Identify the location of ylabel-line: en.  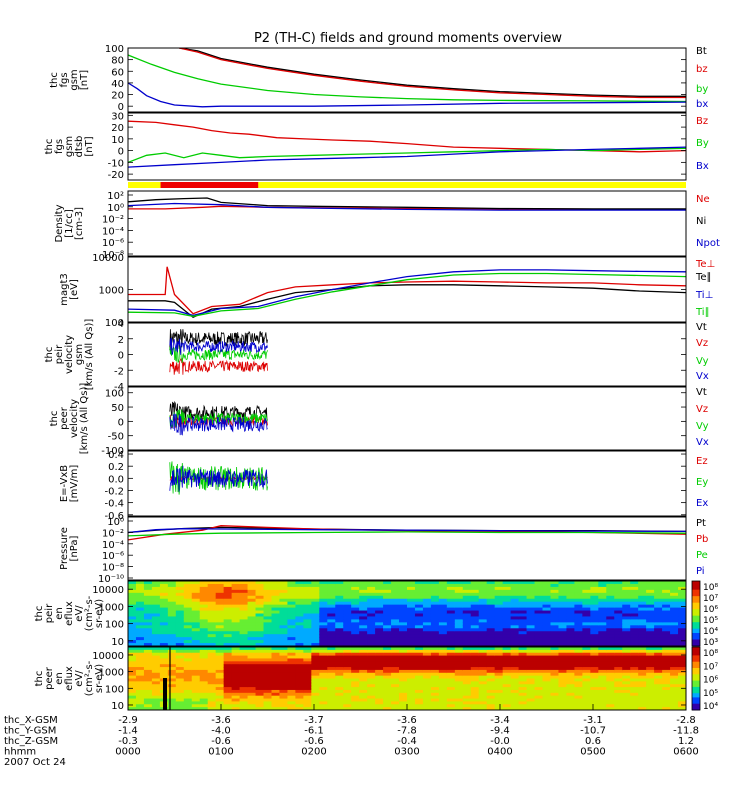
(59, 613).